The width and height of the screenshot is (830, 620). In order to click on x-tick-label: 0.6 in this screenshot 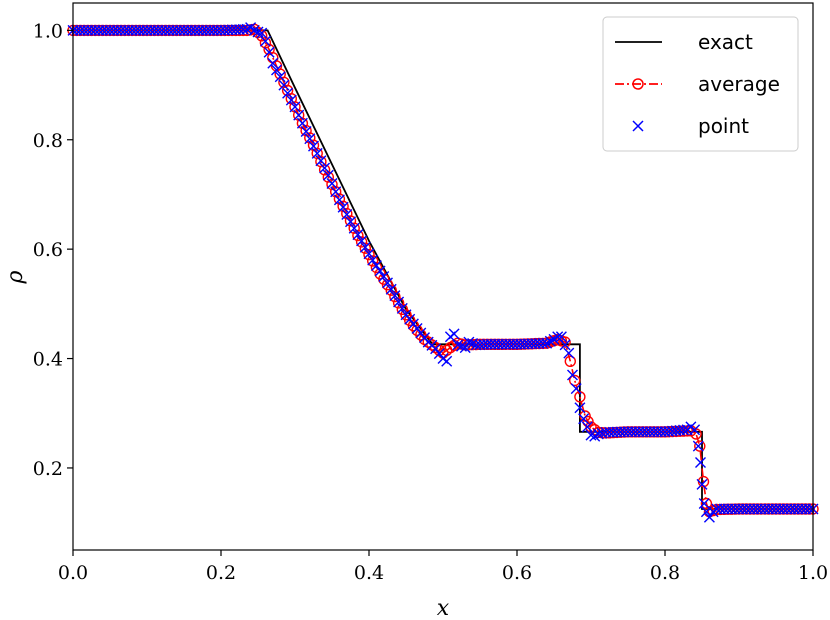, I will do `click(517, 573)`.